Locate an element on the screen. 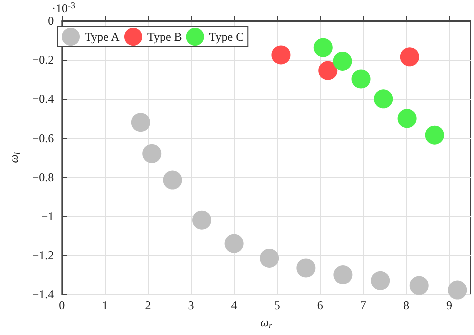  x-tick-label: 9 is located at coordinates (449, 305).